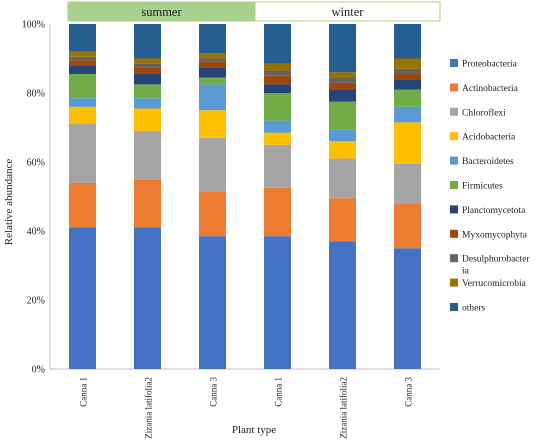 Image resolution: width=550 pixels, height=440 pixels. What do you see at coordinates (490, 265) in the screenshot?
I see `legend-item: Desulphurobacter ia` at bounding box center [490, 265].